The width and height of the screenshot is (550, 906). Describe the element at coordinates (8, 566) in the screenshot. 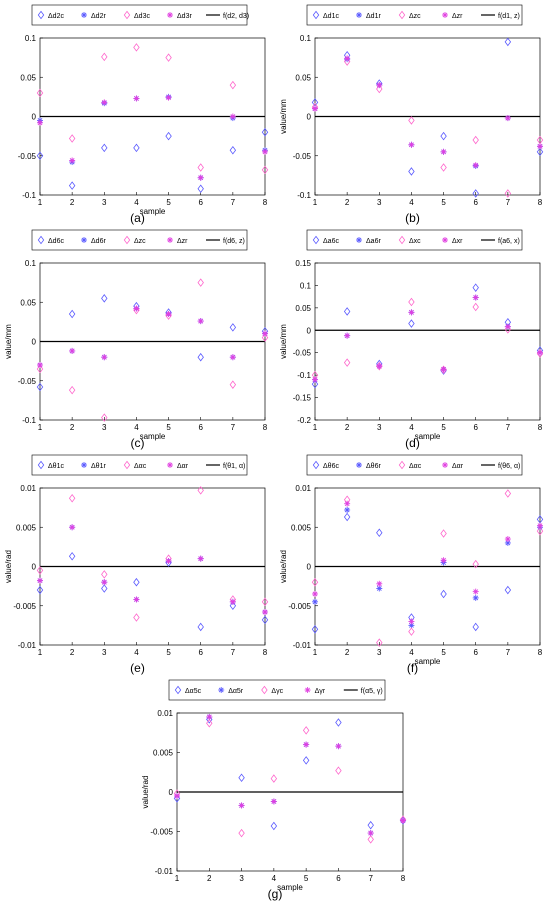

I see `y-axis-label: value/rad` at that location.